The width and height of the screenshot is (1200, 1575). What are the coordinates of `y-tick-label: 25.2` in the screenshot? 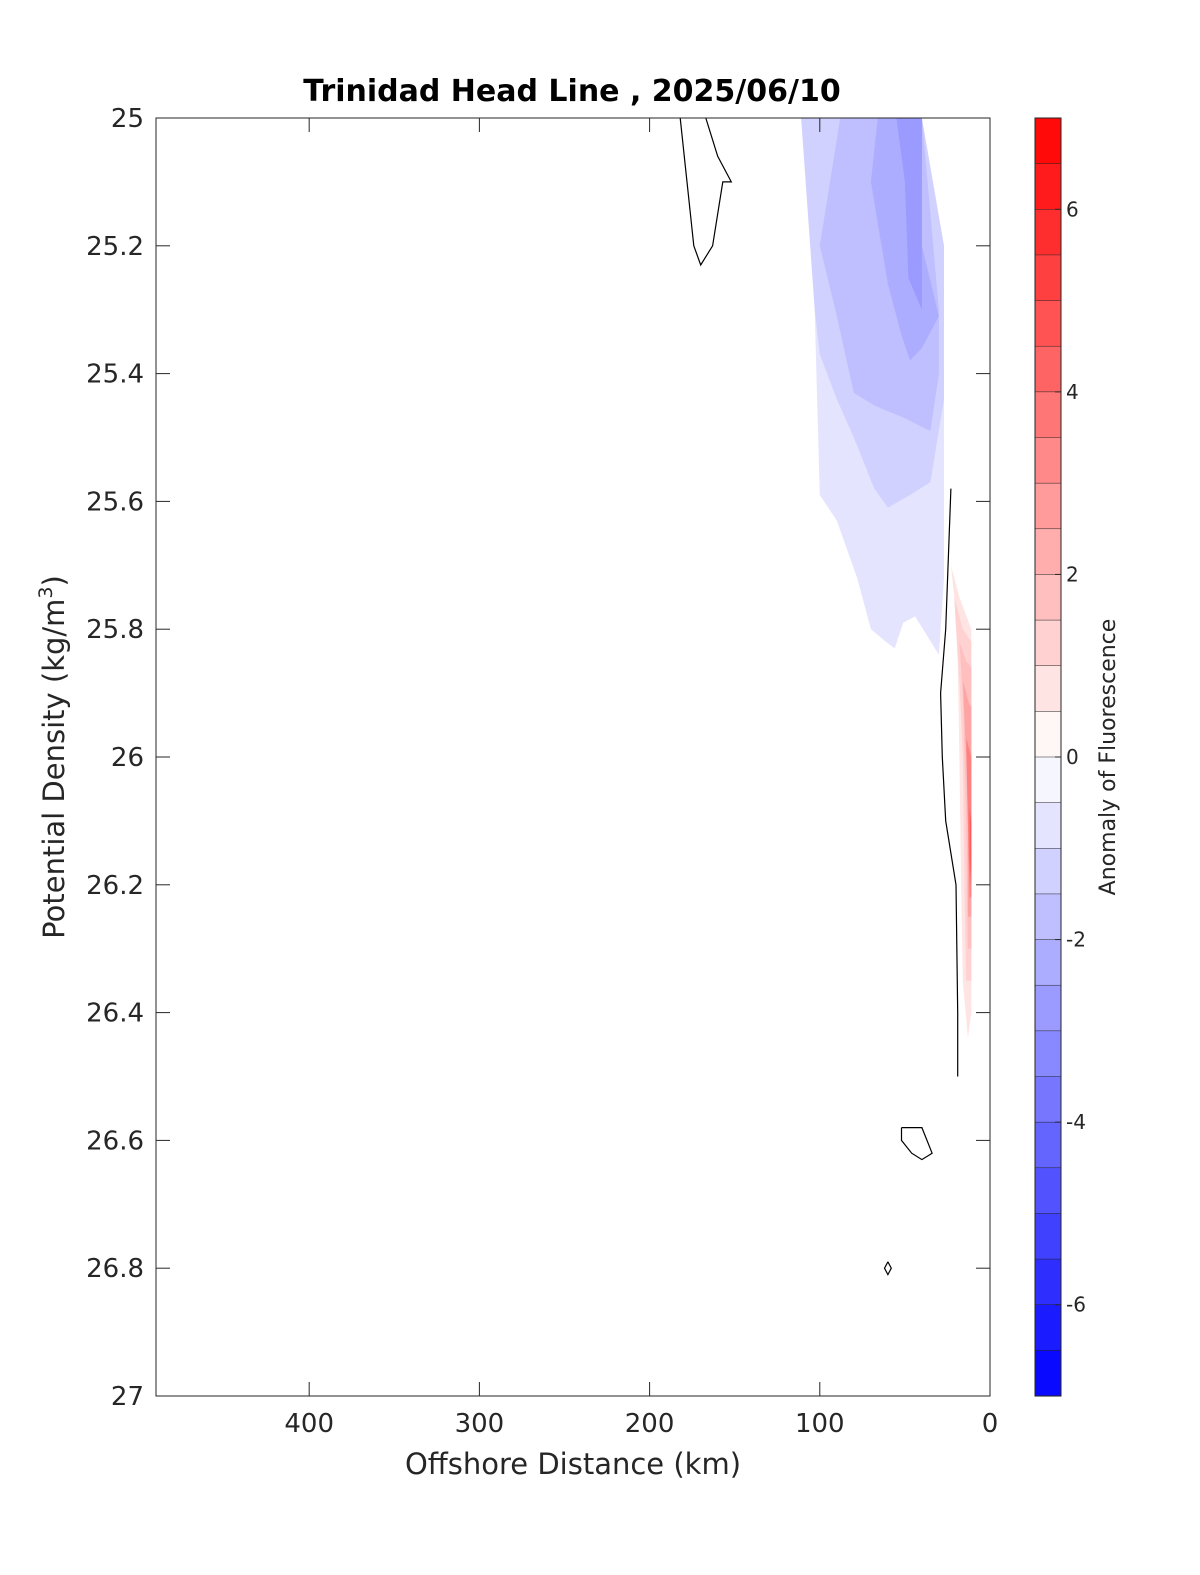 It's located at (115, 247).